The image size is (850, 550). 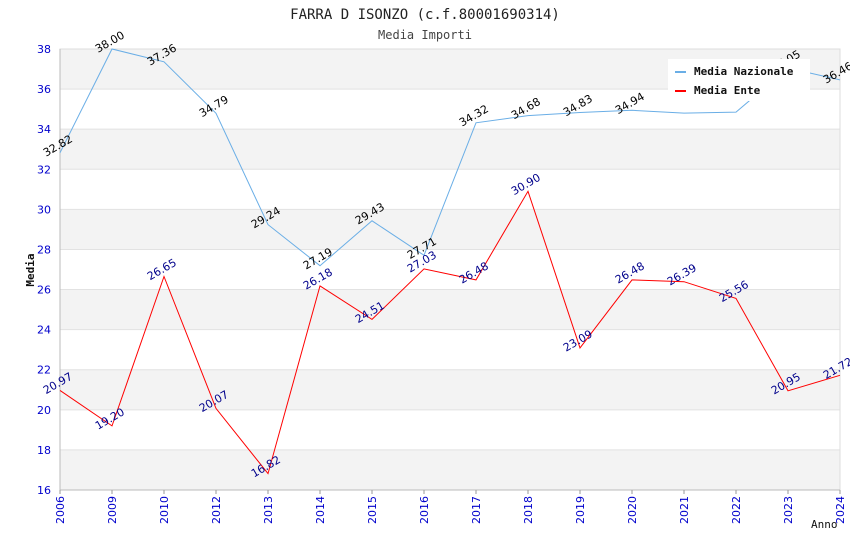 I want to click on x-tick-label: 2012, so click(x=216, y=510).